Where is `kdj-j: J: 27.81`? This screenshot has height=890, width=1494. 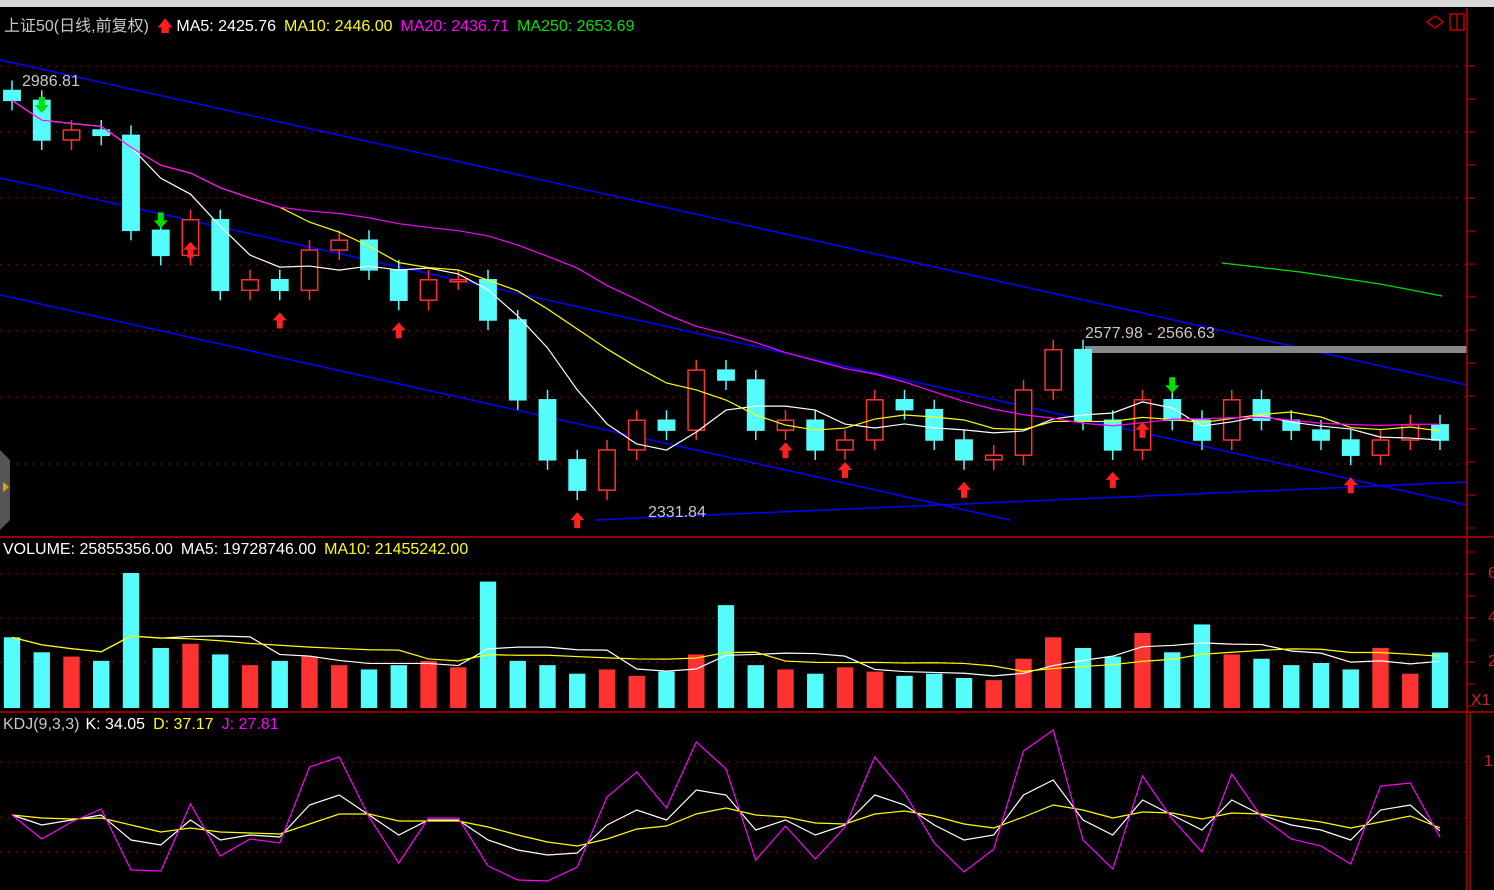
kdj-j: J: 27.81 is located at coordinates (250, 724).